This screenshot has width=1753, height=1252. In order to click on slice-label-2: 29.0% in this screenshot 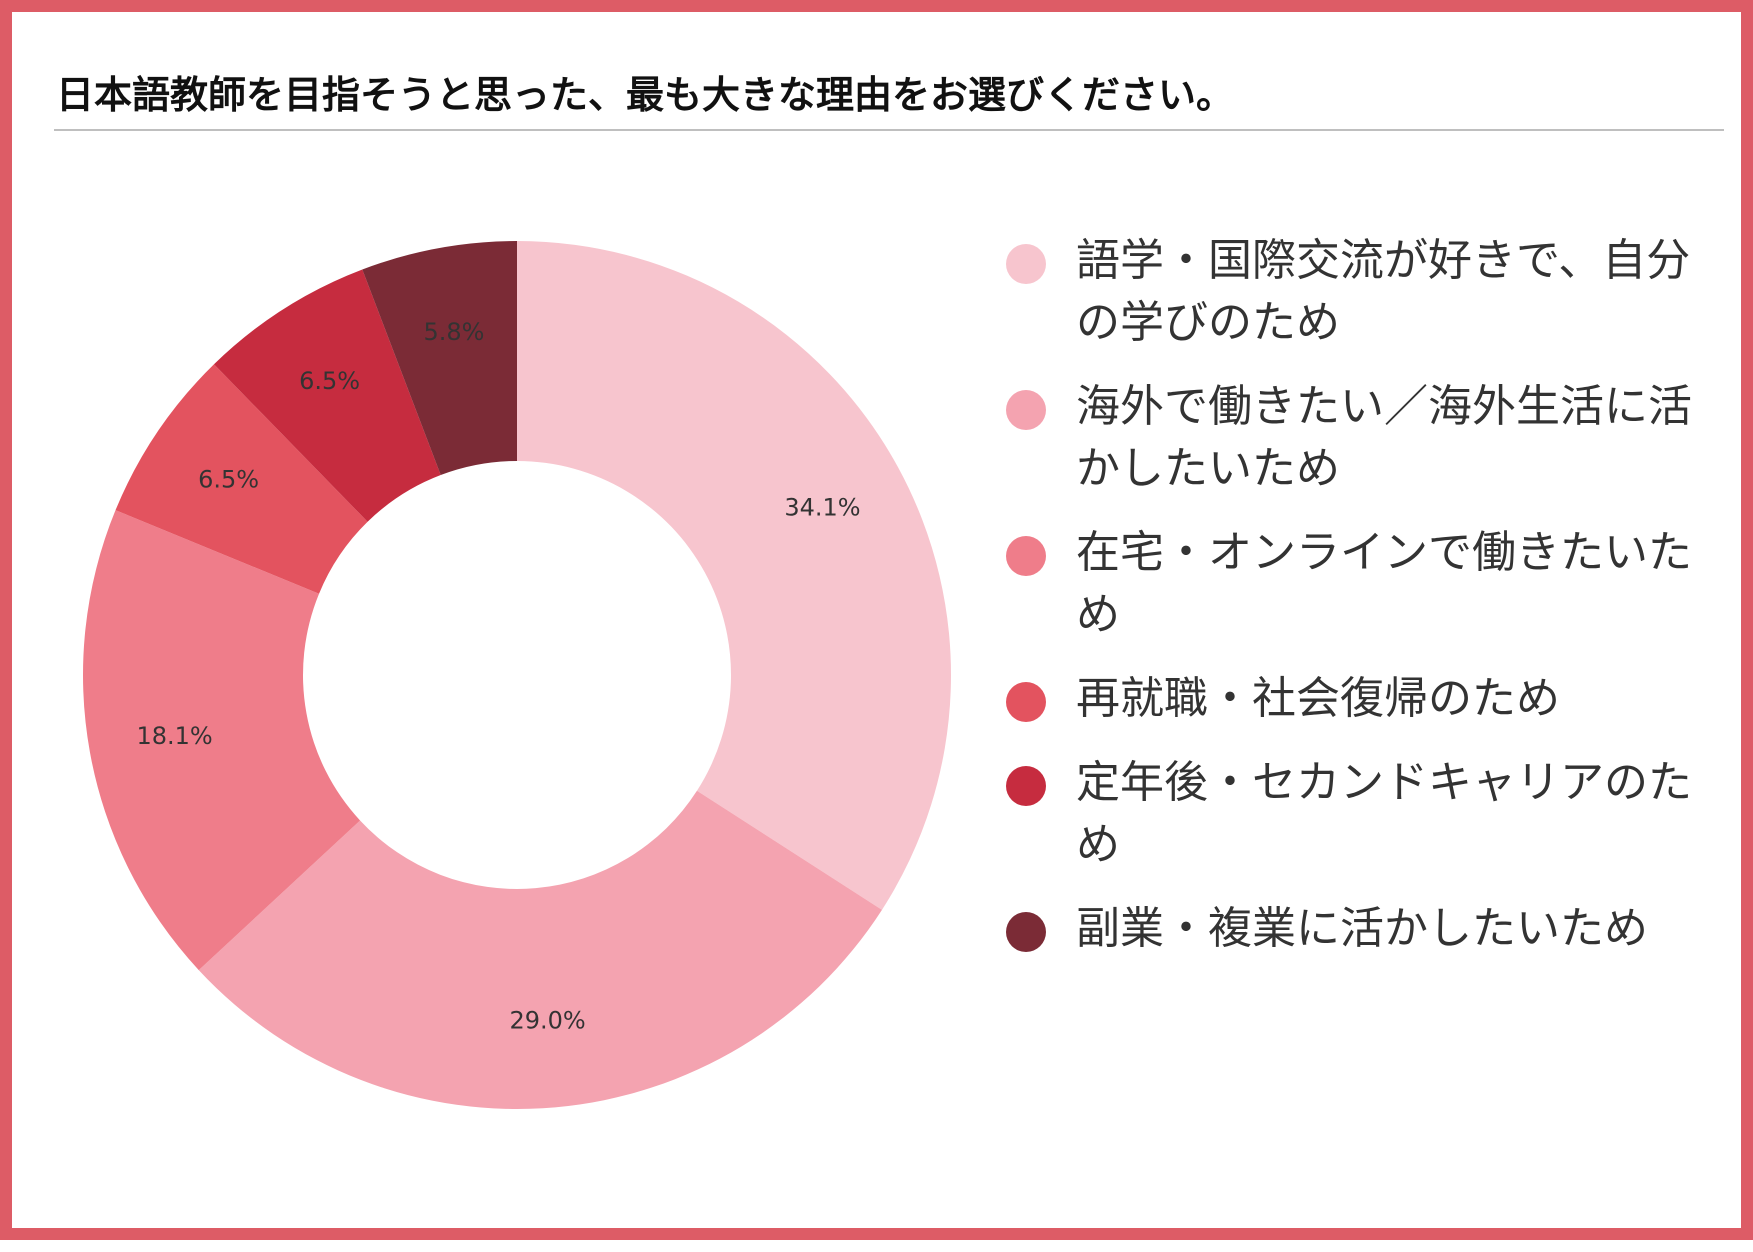, I will do `click(547, 1021)`.